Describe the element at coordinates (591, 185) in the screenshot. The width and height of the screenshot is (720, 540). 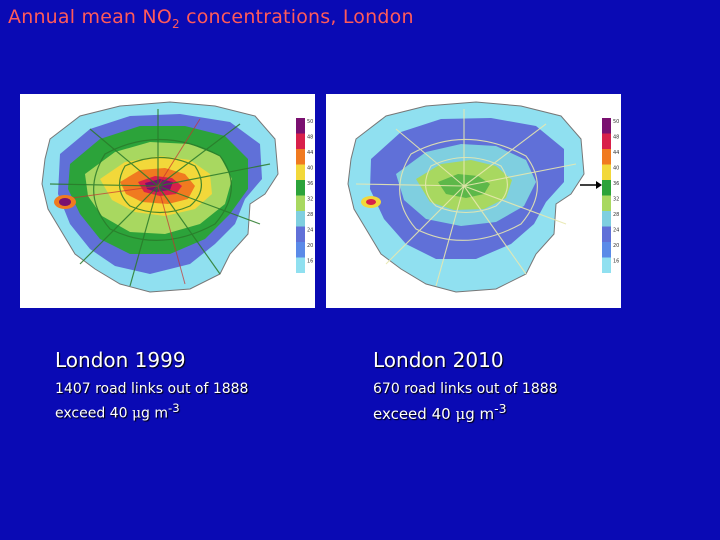
I see `arrow-right-icon` at that location.